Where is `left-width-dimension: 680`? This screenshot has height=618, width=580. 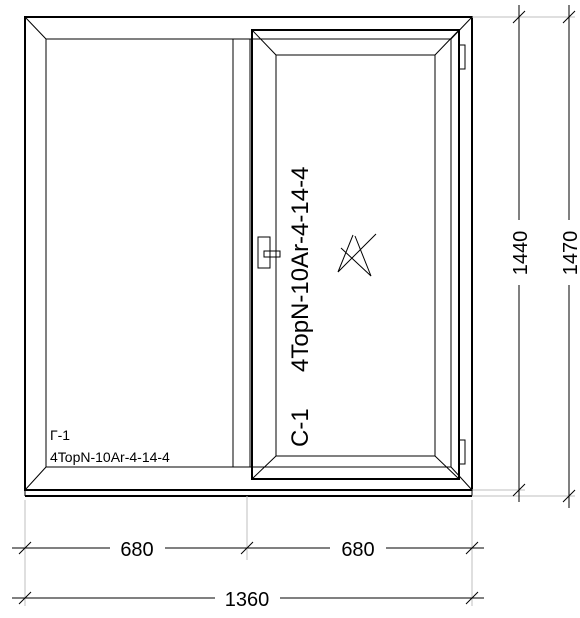
left-width-dimension: 680 is located at coordinates (136, 550).